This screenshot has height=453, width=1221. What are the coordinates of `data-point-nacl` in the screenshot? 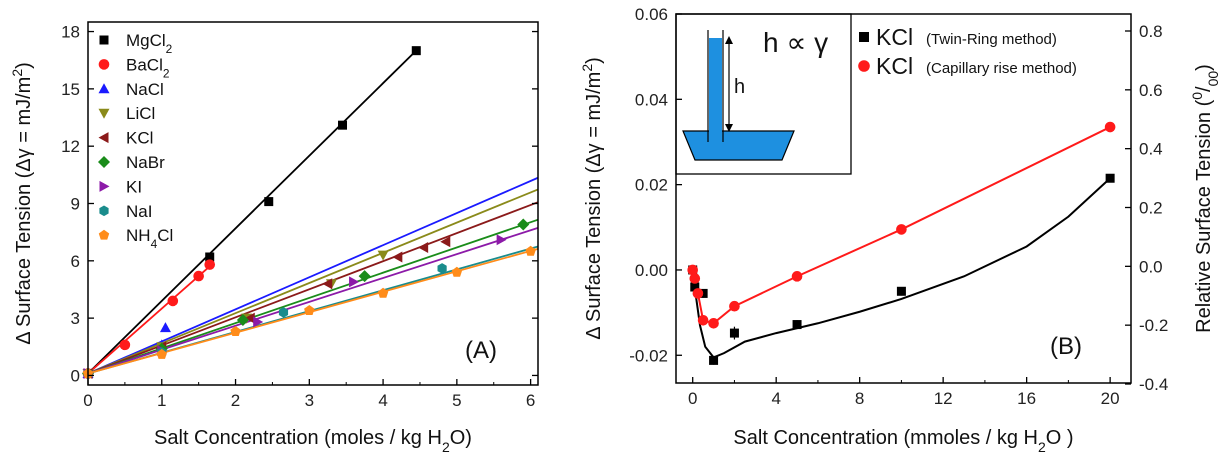 It's located at (165, 327).